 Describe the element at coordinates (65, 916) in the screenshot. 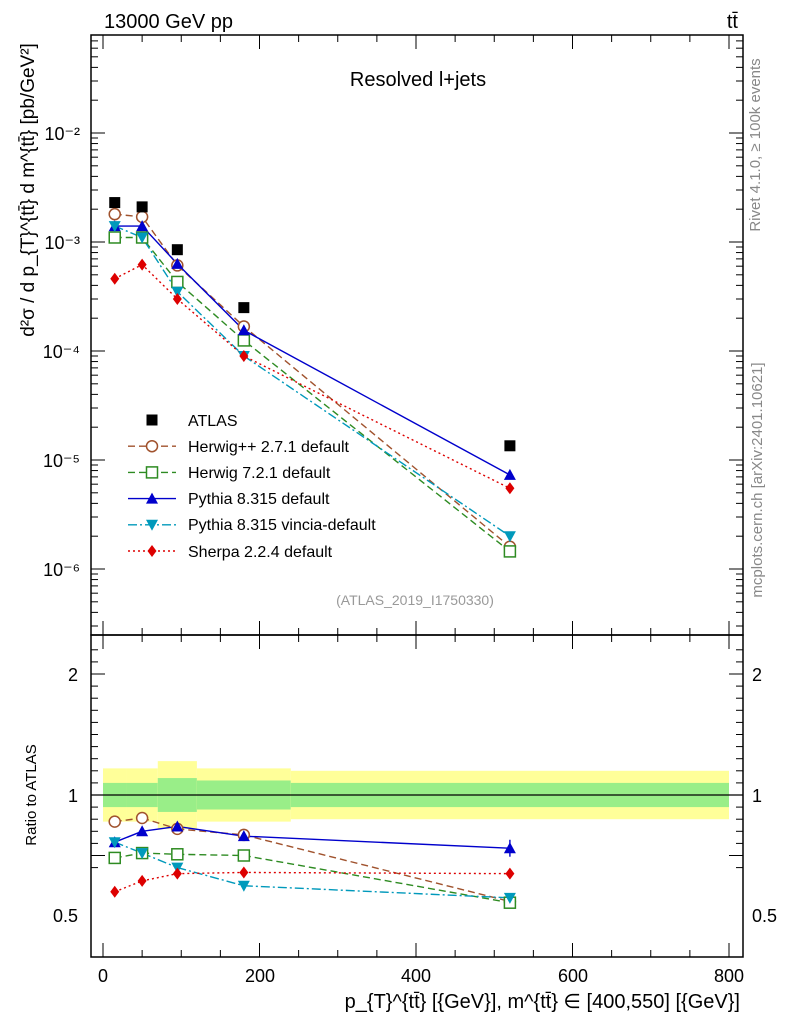

I see `ratio-y-tick-label-left: 0.5` at that location.